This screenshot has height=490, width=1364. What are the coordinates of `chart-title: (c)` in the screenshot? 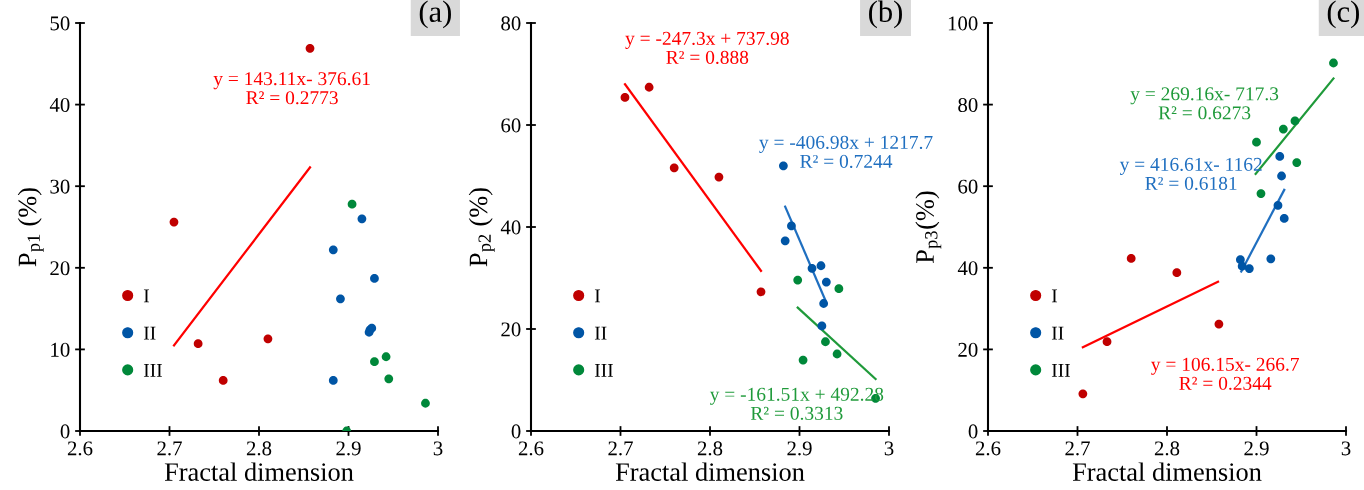 It's located at (1343, 14).